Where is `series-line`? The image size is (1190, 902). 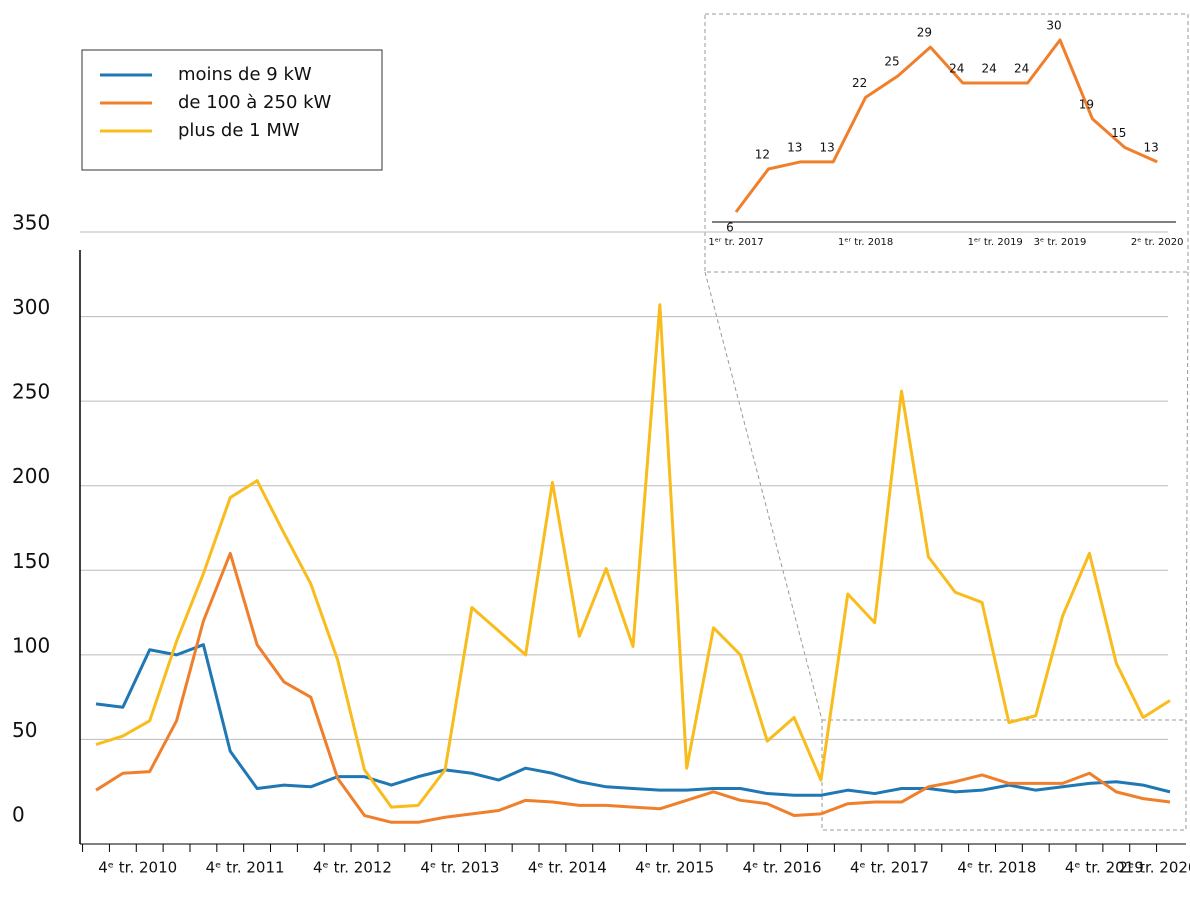 series-line is located at coordinates (946, 125).